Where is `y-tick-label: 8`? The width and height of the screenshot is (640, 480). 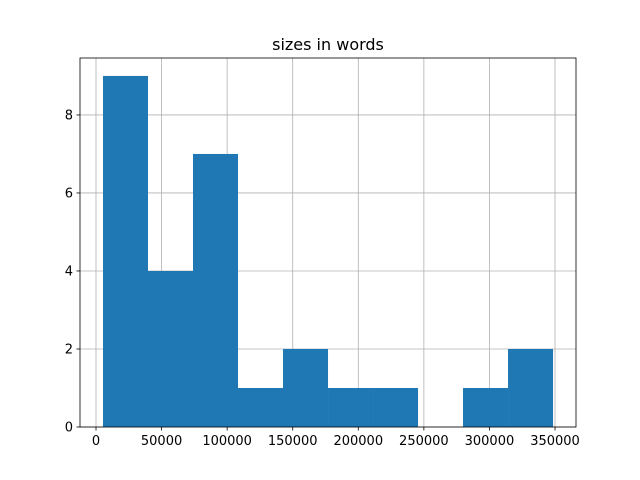
y-tick-label: 8 is located at coordinates (69, 115).